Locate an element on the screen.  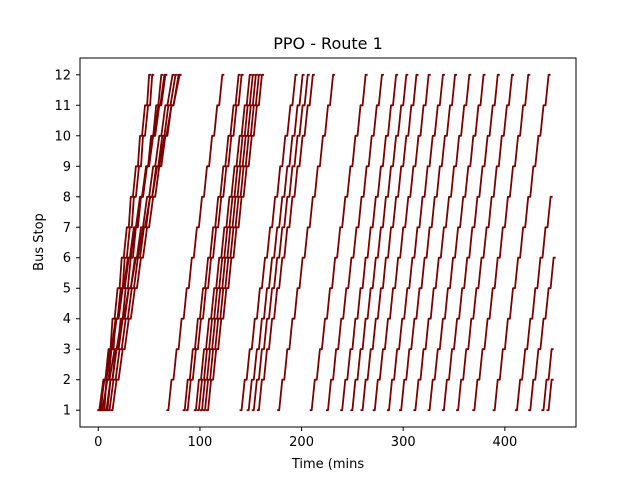
y-tick-label: 7 is located at coordinates (67, 228).